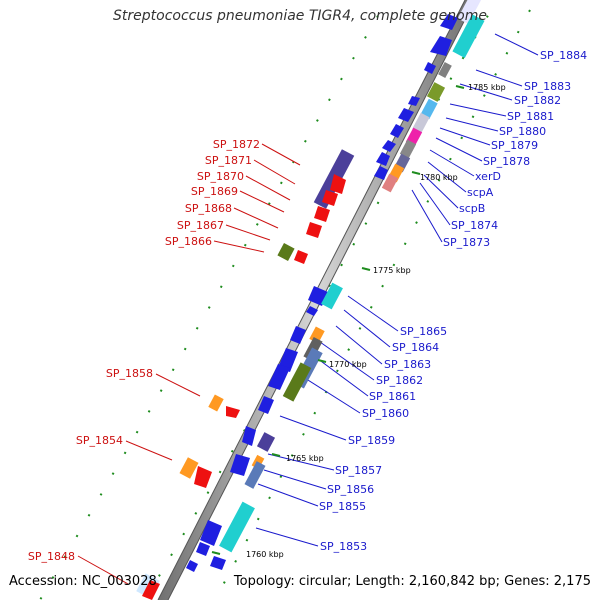 This screenshot has height=600, width=600. I want to click on scale-label: 1775 kbp, so click(392, 270).